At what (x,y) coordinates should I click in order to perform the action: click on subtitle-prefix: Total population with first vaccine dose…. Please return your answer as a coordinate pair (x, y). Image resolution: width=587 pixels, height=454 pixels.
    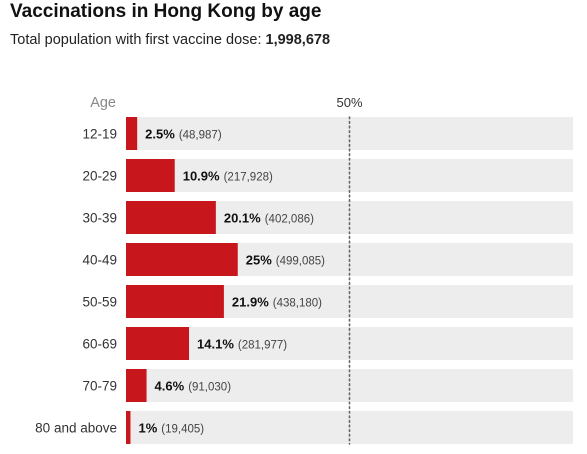
    Looking at the image, I should click on (138, 40).